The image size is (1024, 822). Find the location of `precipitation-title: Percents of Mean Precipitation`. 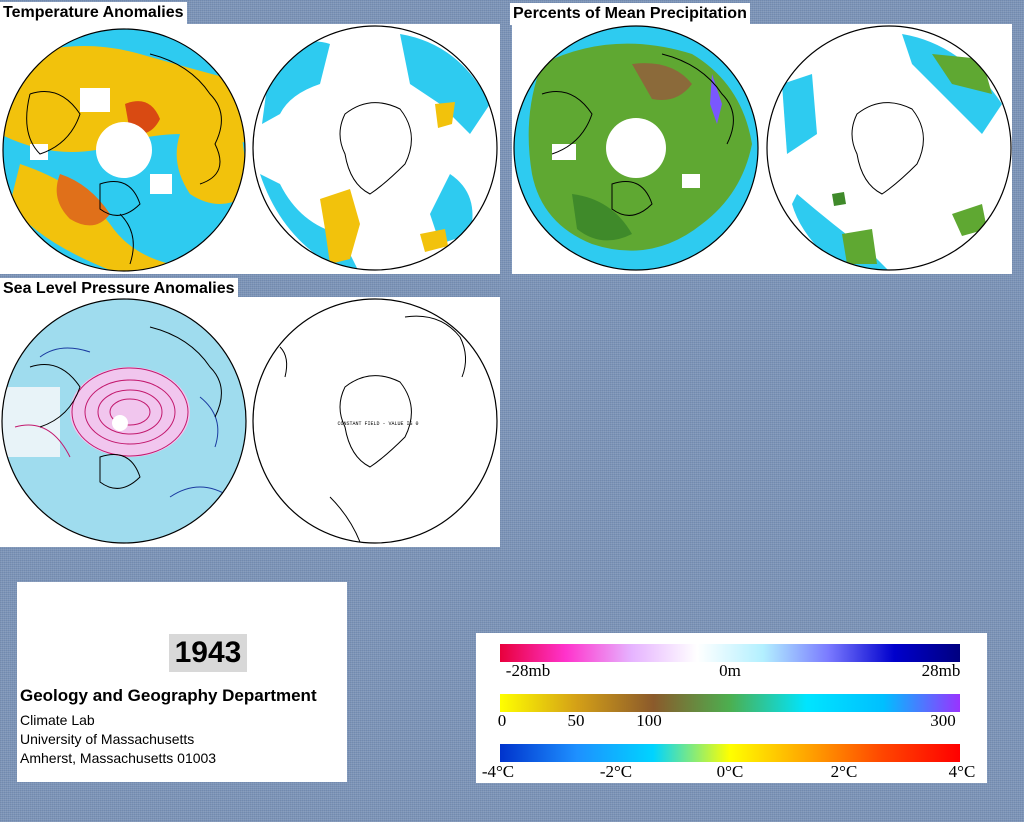

precipitation-title: Percents of Mean Precipitation is located at coordinates (630, 14).